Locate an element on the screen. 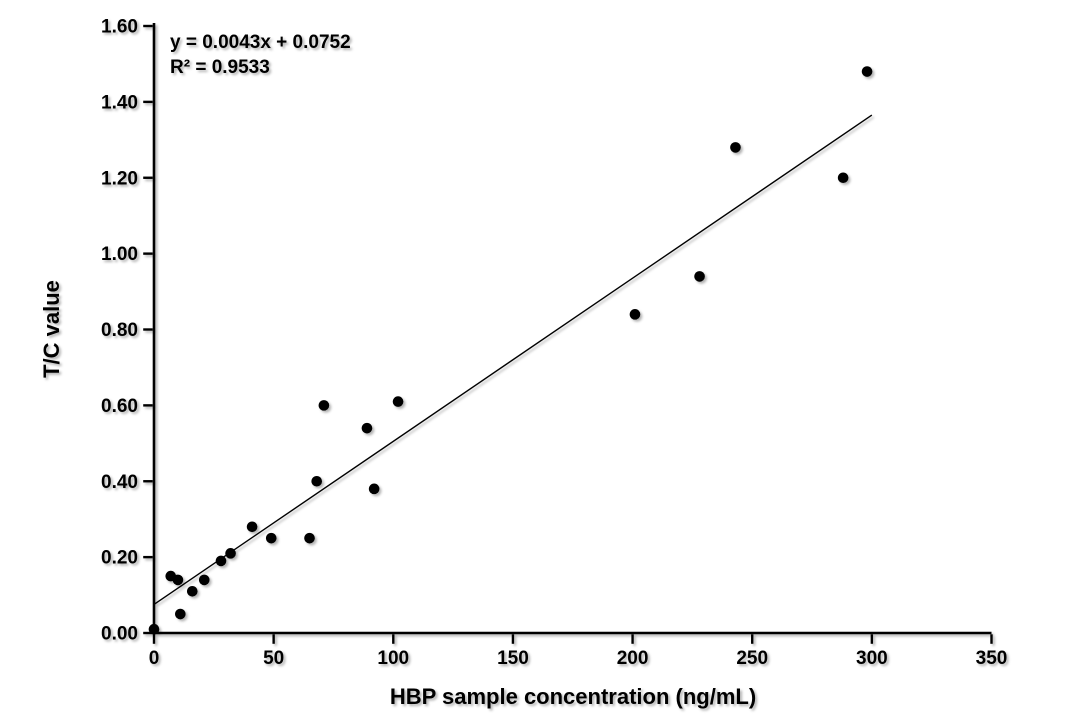 Image resolution: width=1066 pixels, height=727 pixels. x-tick-label: 350 is located at coordinates (992, 658).